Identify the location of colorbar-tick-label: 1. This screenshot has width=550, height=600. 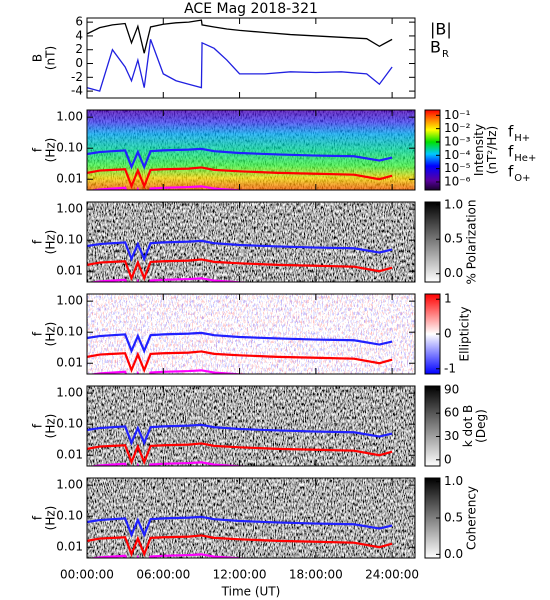
(448, 299).